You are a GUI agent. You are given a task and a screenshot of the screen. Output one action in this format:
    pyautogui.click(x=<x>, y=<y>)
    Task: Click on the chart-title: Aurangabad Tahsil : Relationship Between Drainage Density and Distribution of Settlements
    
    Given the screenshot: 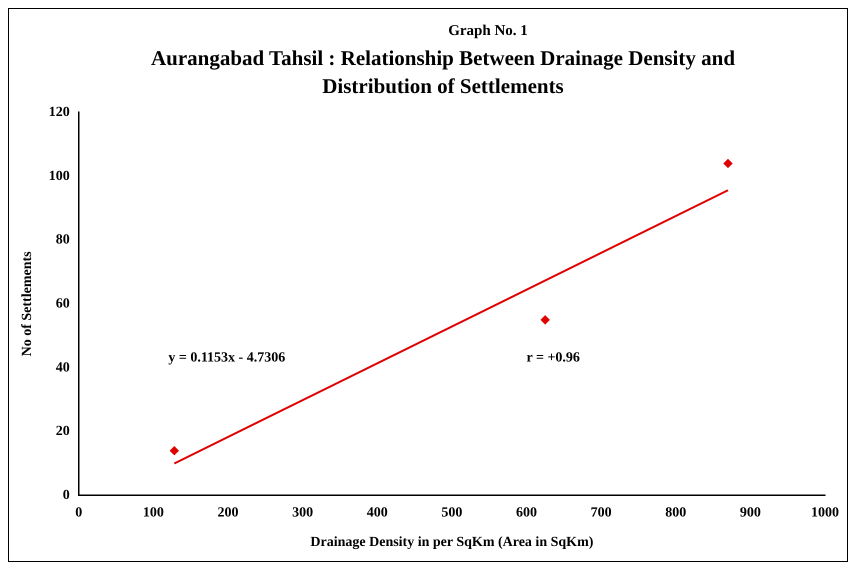 What is the action you would take?
    pyautogui.click(x=443, y=72)
    